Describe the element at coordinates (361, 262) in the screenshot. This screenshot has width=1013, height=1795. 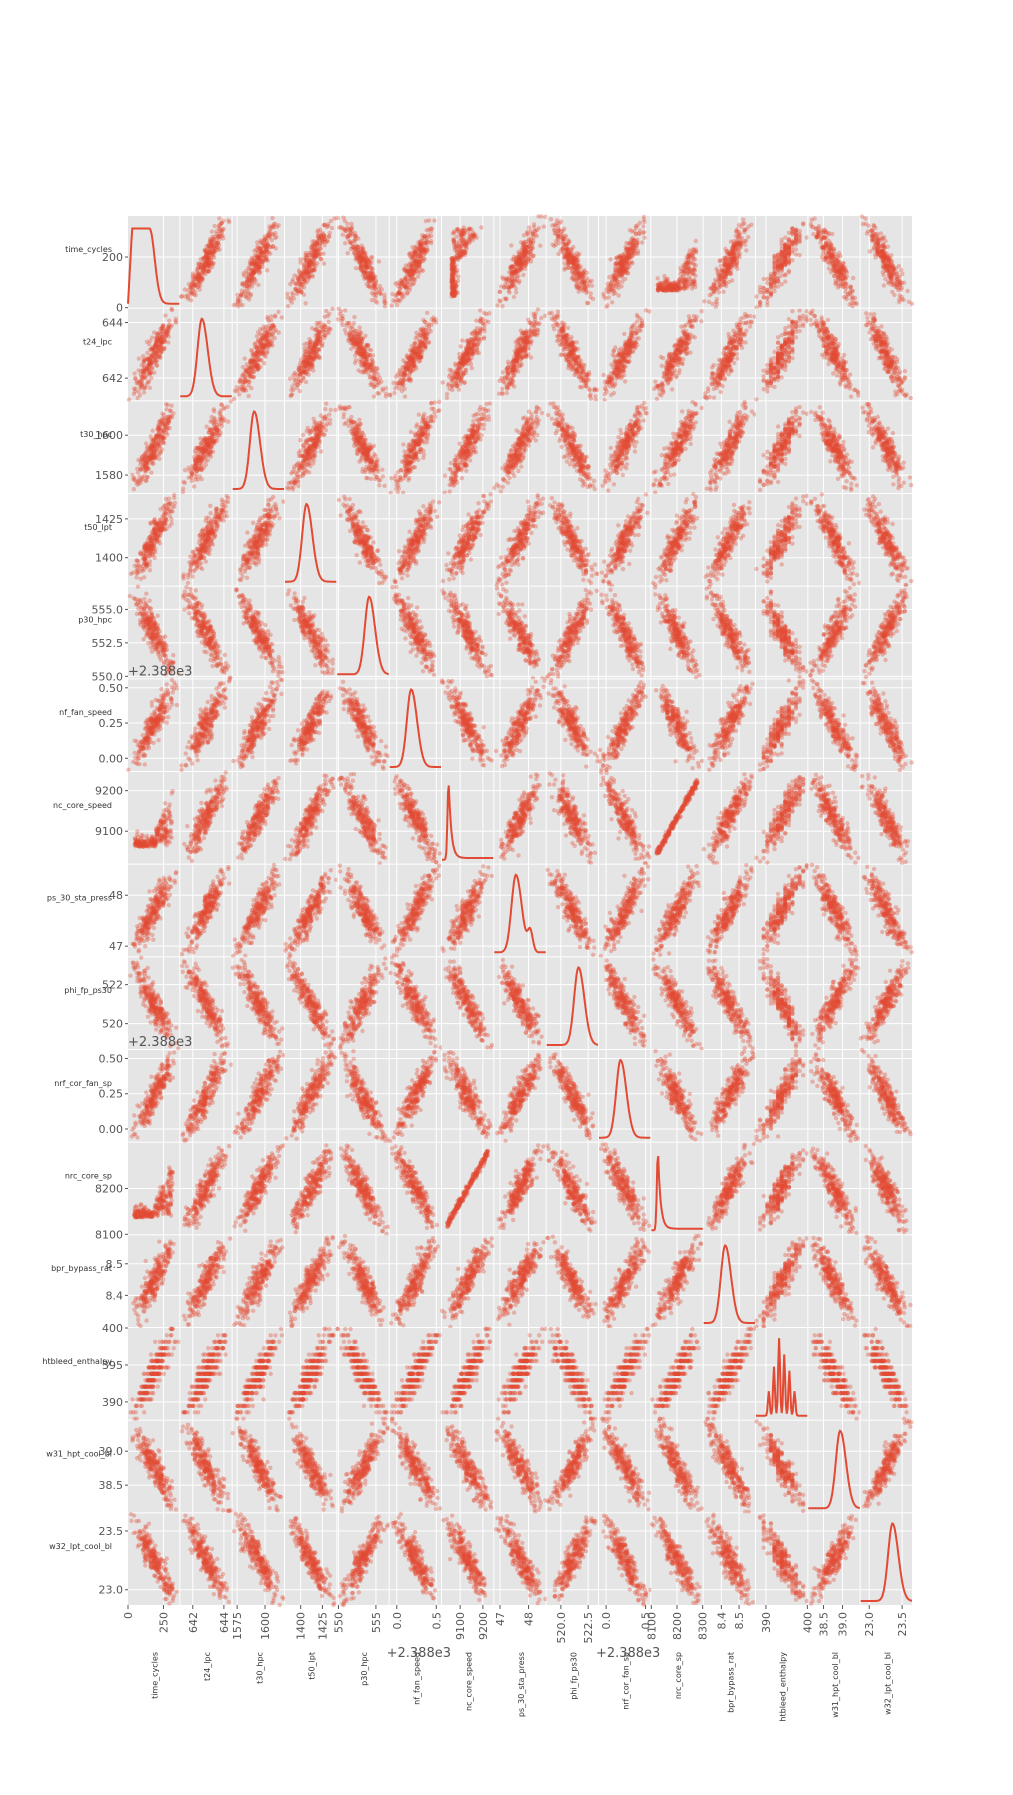
I see `panel-time-cycles-vs-p30-hpc` at that location.